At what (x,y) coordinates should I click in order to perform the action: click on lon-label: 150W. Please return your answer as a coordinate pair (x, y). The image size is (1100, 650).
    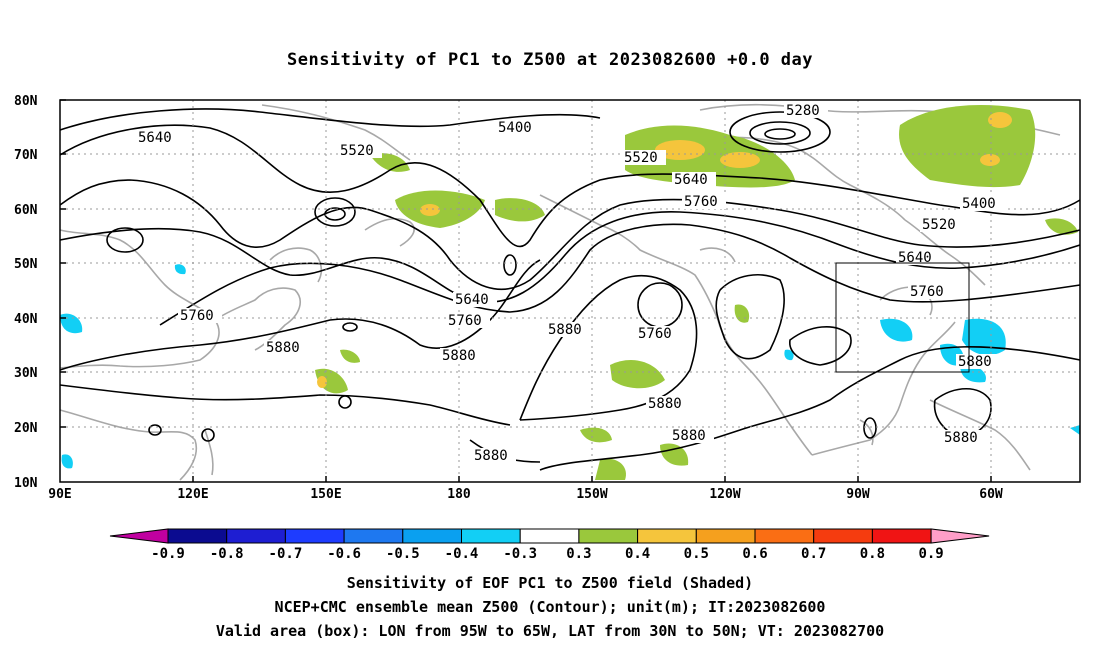
    Looking at the image, I should click on (591, 494).